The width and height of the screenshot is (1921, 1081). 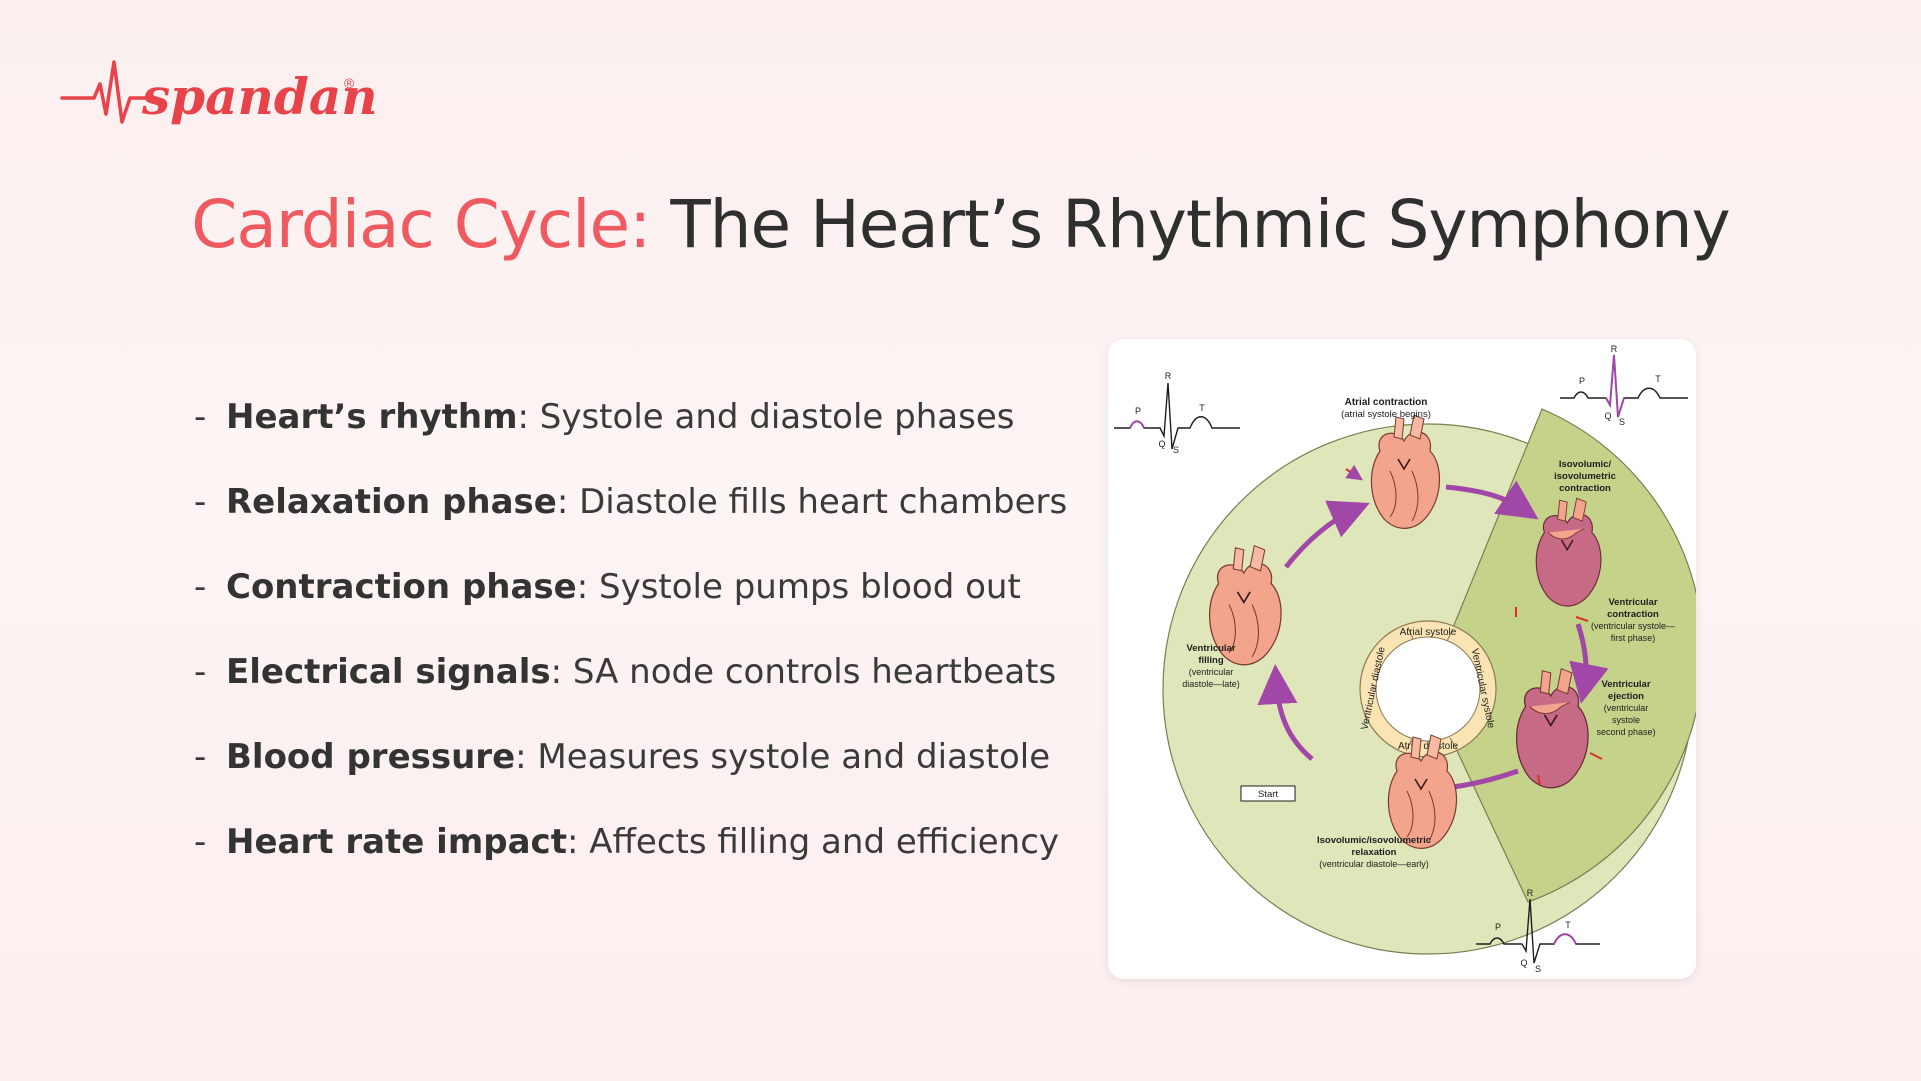 What do you see at coordinates (1625, 684) in the screenshot?
I see `phase-ventejec-l1: Ventricular` at bounding box center [1625, 684].